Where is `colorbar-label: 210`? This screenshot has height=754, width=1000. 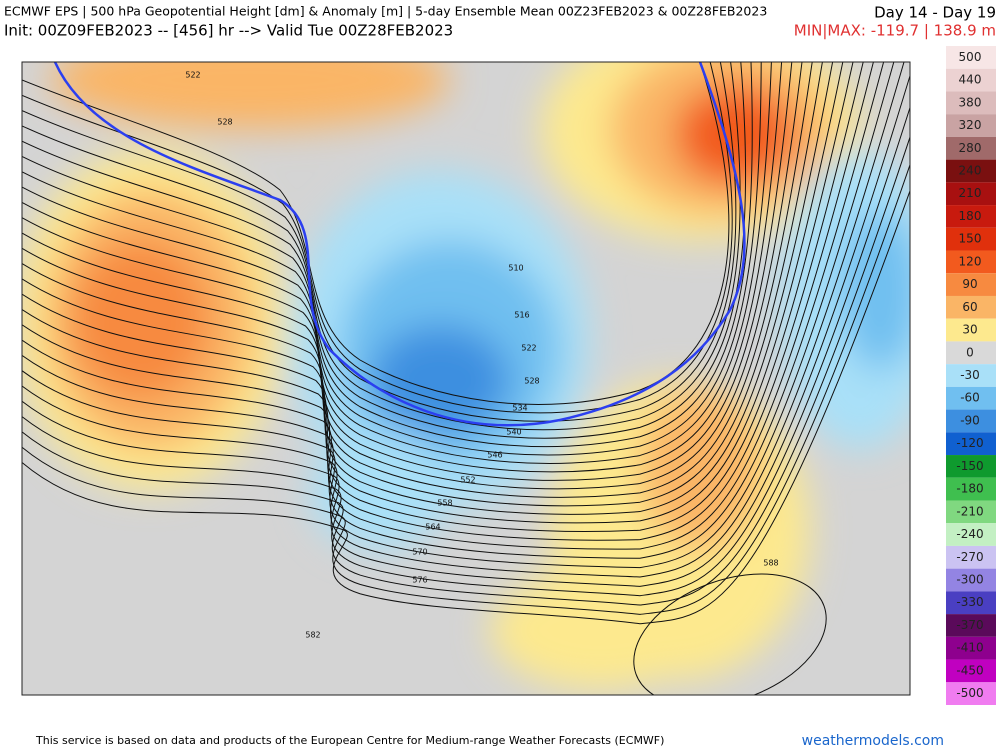
colorbar-label: 210 is located at coordinates (970, 193).